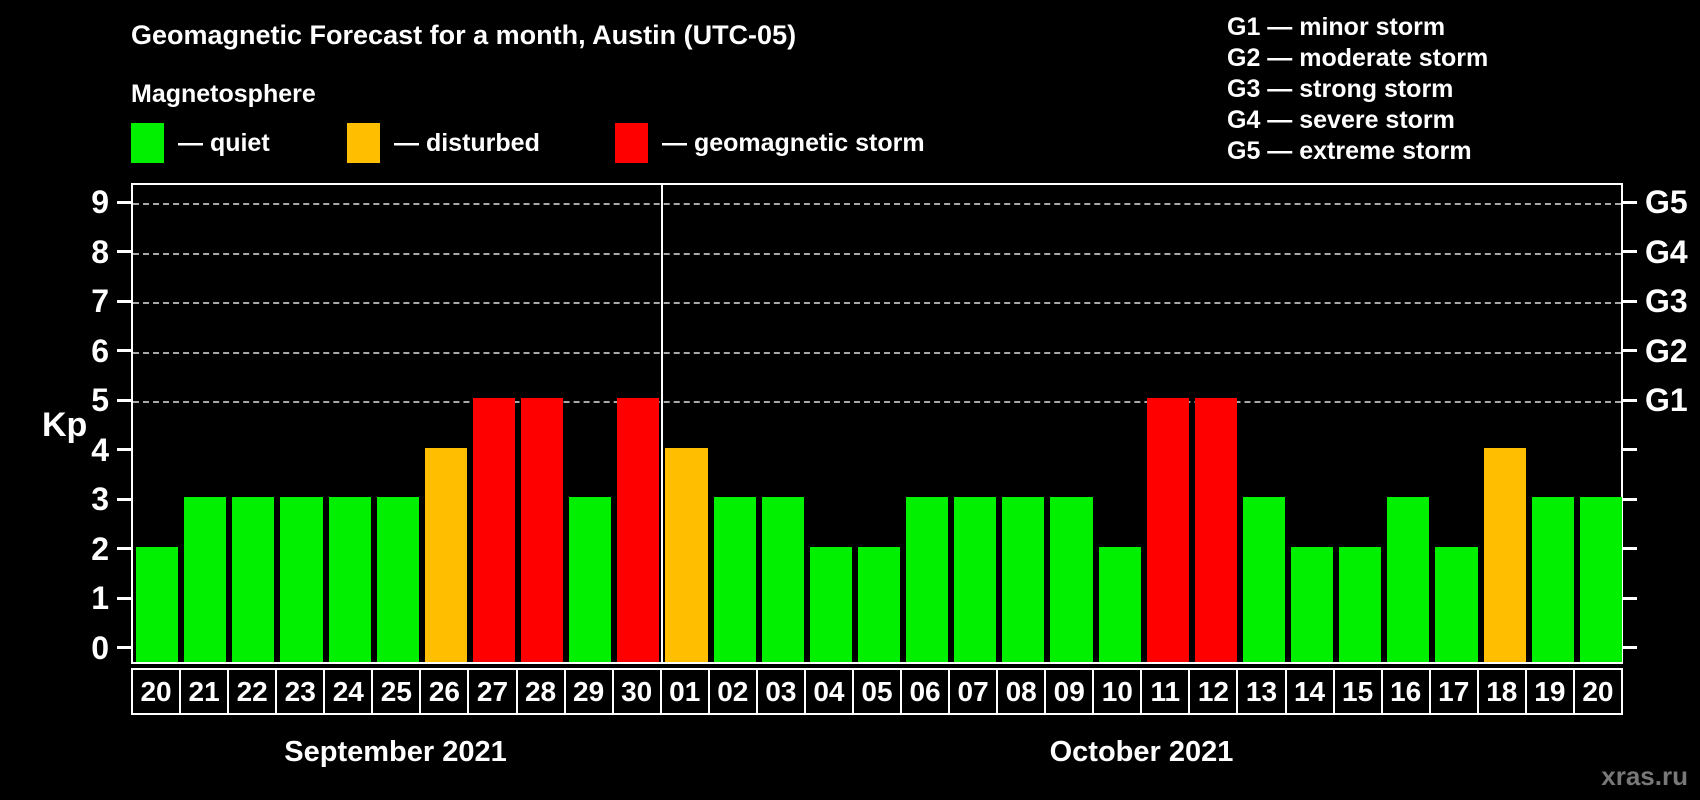 The height and width of the screenshot is (800, 1700). Describe the element at coordinates (100, 350) in the screenshot. I see `y-tick-label-6: 6` at that location.